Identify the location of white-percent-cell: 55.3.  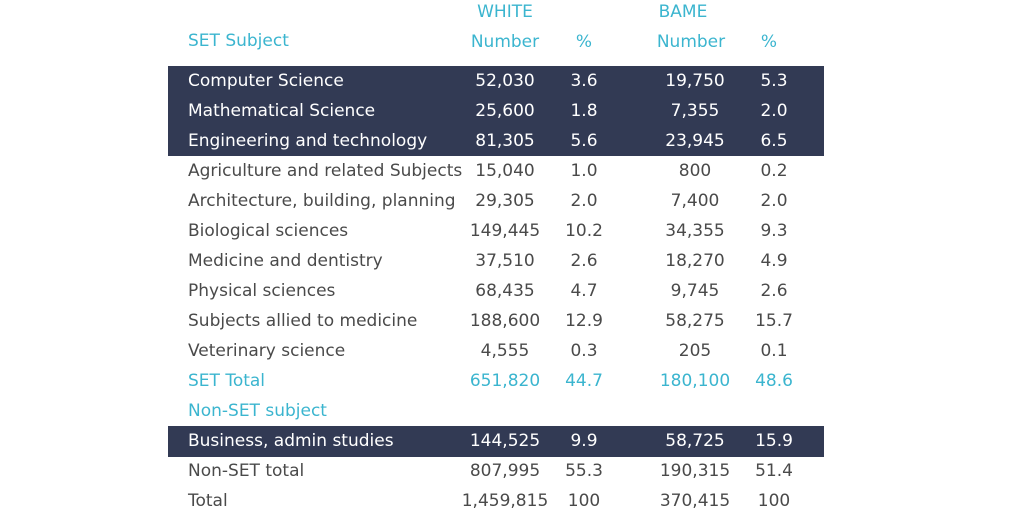
(584, 471).